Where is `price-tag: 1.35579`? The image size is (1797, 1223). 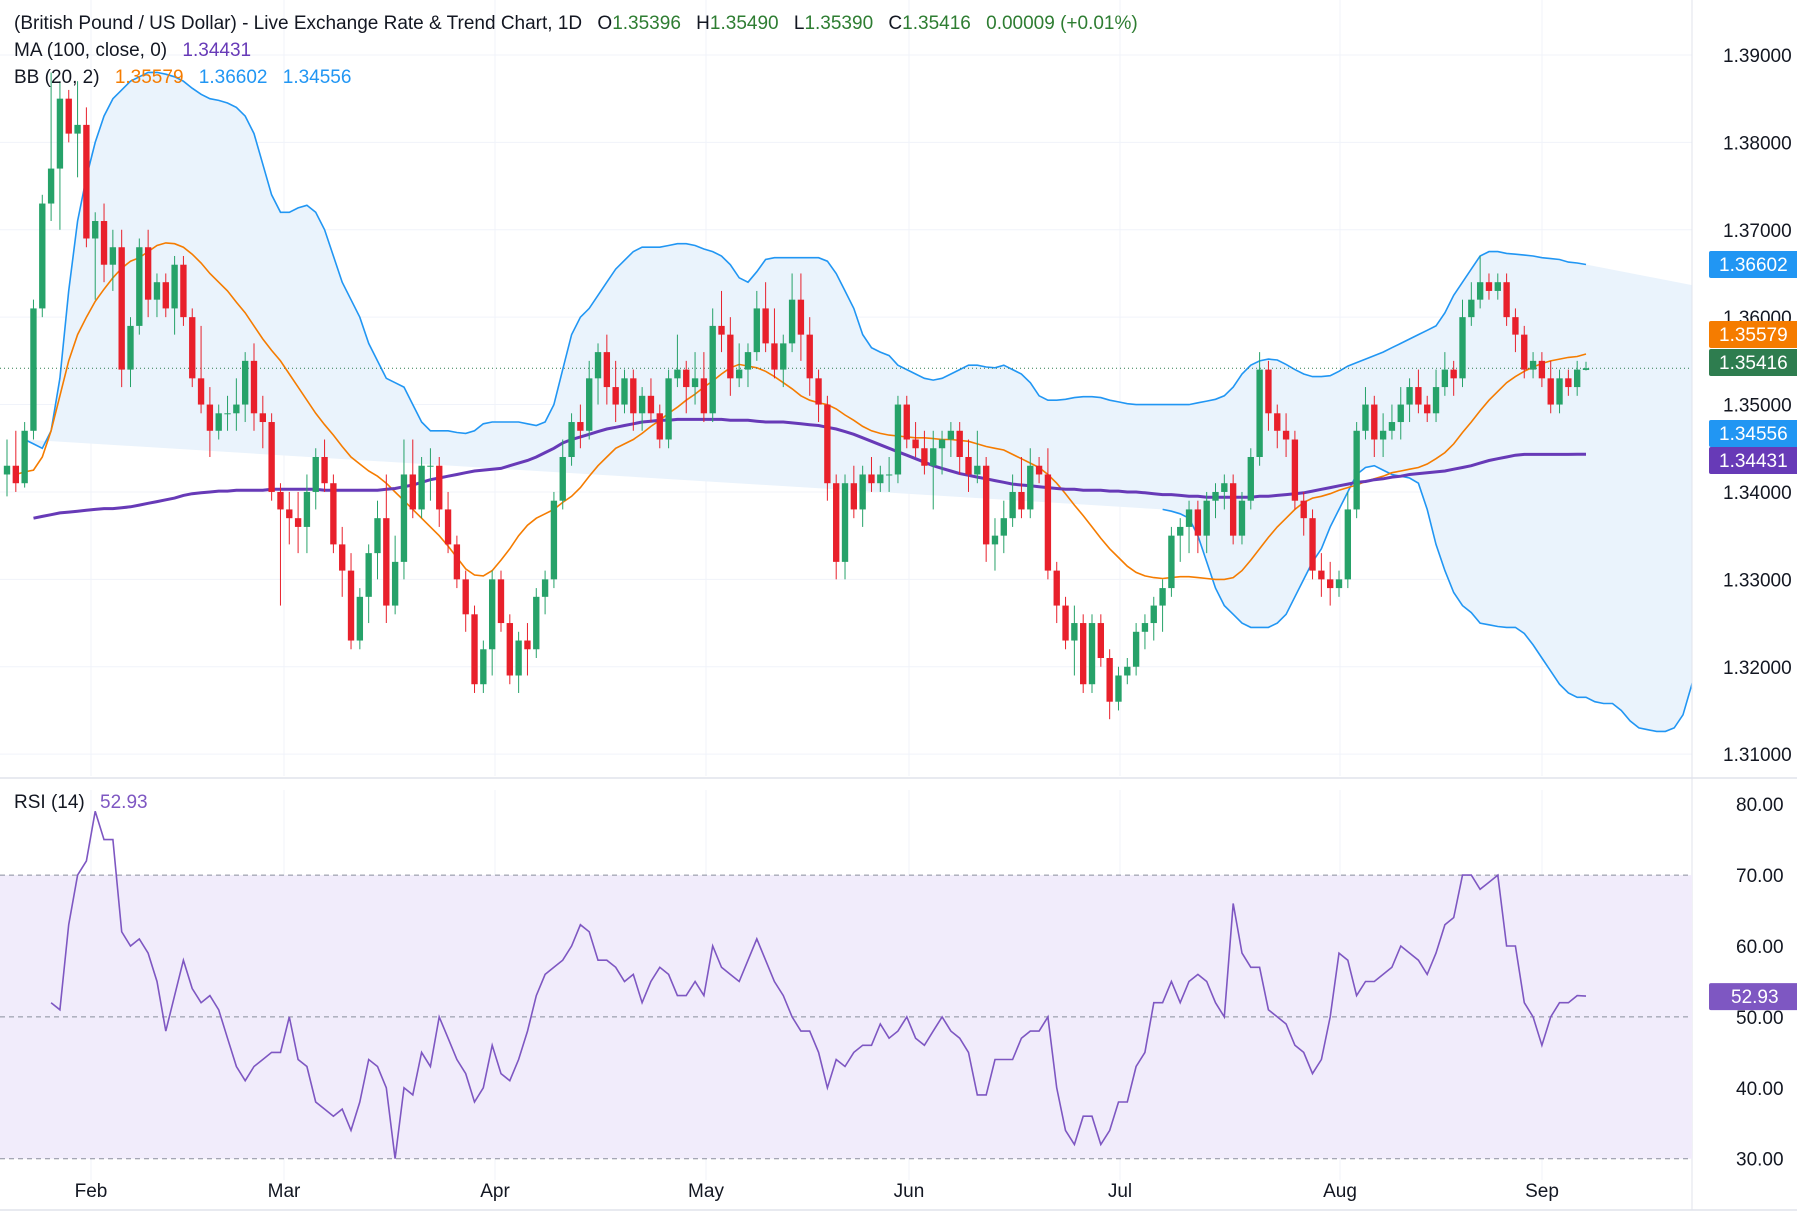
price-tag: 1.35579 is located at coordinates (1753, 334).